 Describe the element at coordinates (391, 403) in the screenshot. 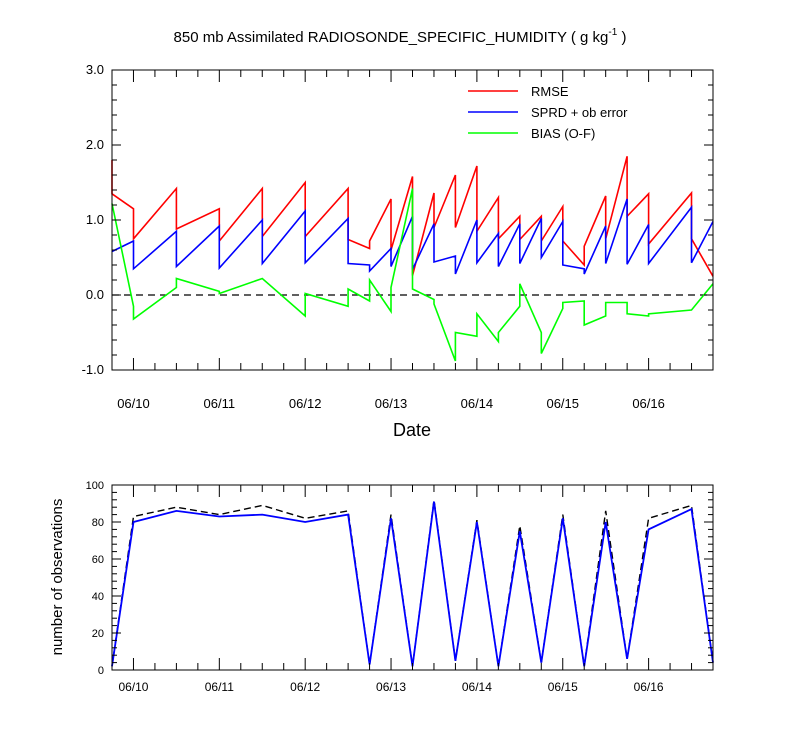

I see `top-xtick-label: 06/13` at that location.